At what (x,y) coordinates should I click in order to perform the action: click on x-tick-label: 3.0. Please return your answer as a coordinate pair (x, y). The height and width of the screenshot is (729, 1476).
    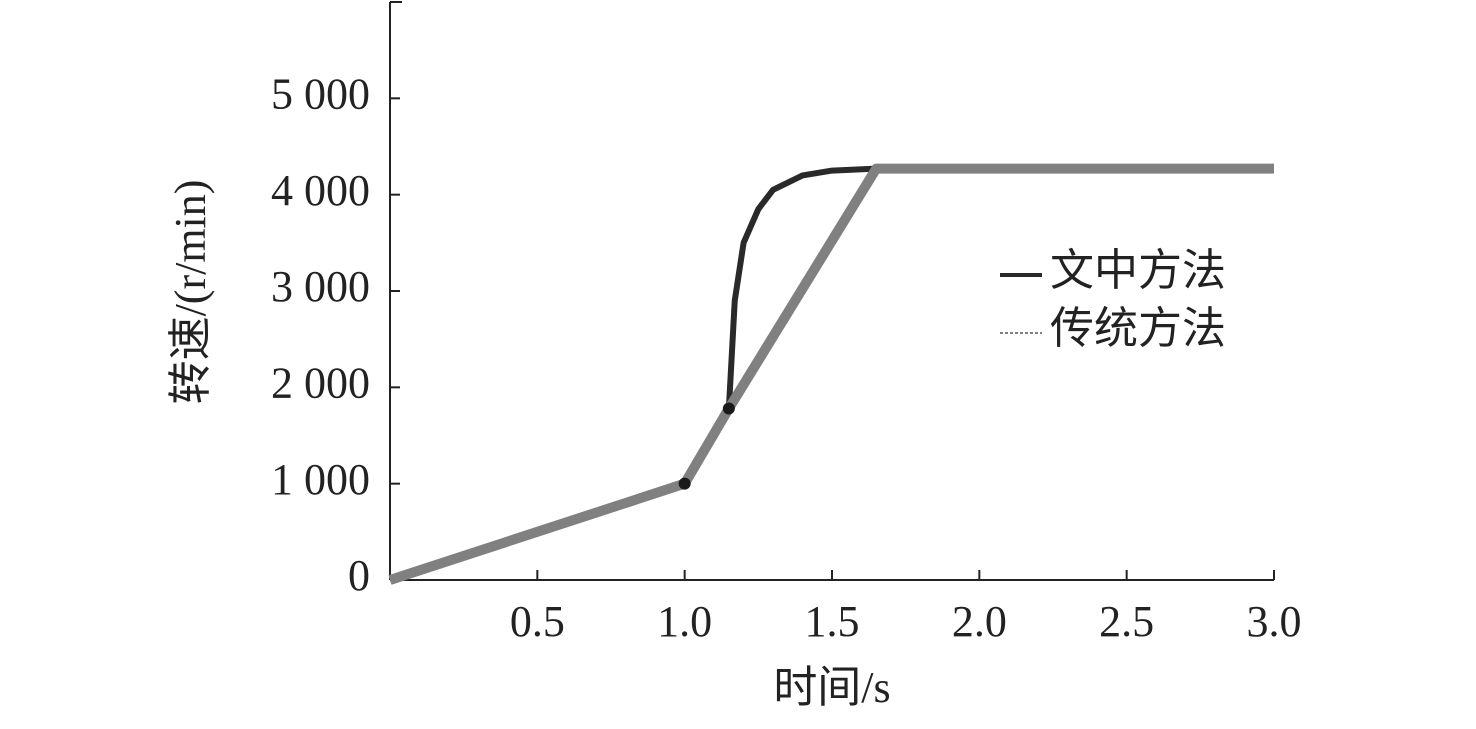
    Looking at the image, I should click on (1274, 621).